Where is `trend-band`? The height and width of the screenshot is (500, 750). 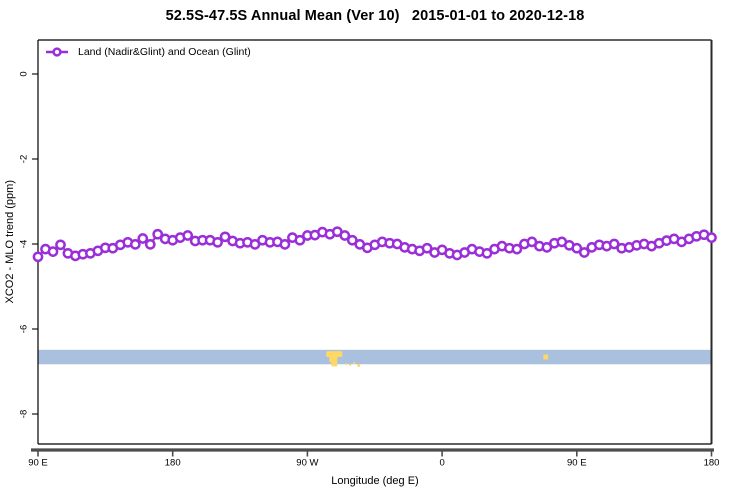 trend-band is located at coordinates (375, 357).